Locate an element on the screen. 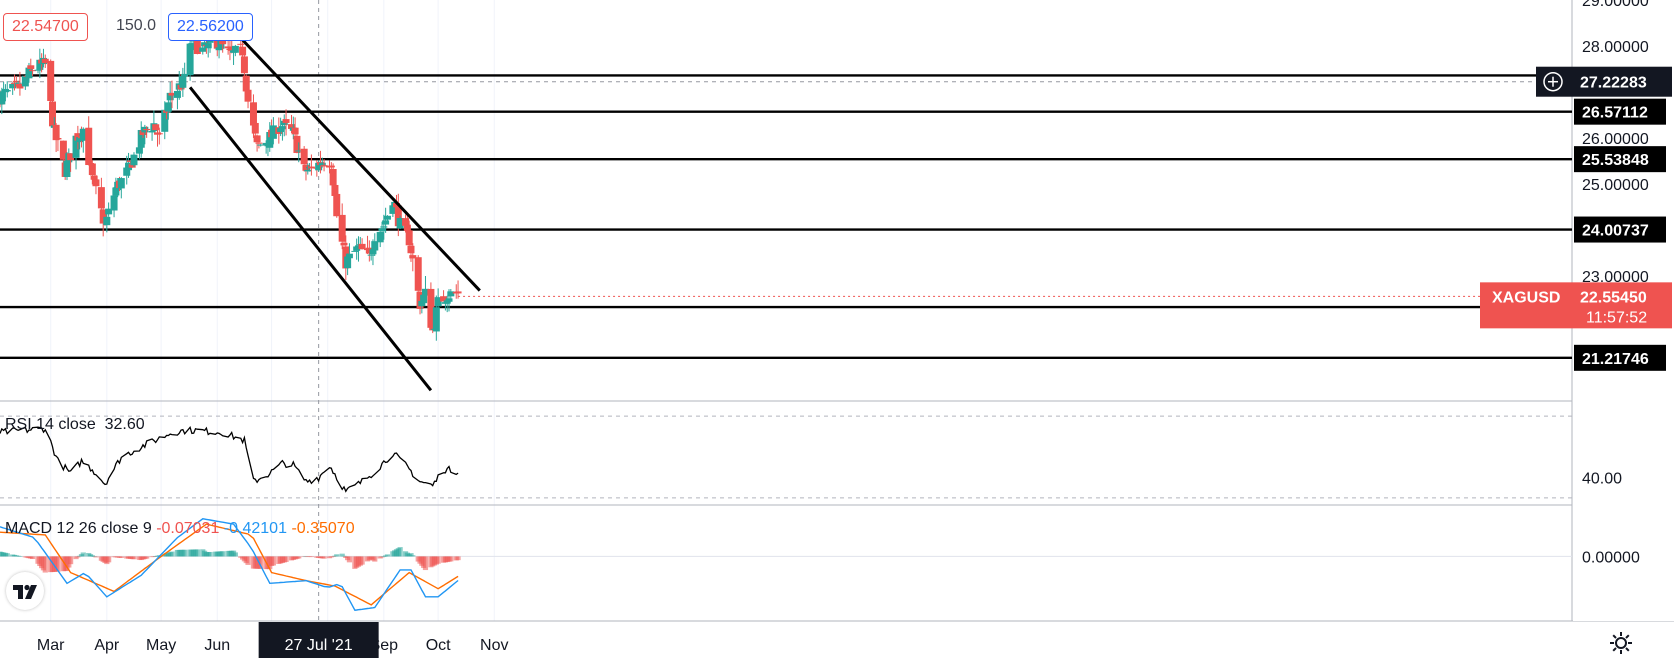 The width and height of the screenshot is (1674, 664). last-price-label: XAGUSD 22.55450 11:57:52 is located at coordinates (1576, 305).